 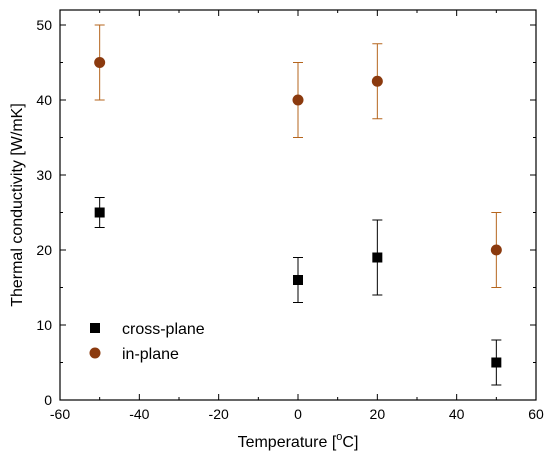 What do you see at coordinates (44, 100) in the screenshot?
I see `y-tick-label: 40` at bounding box center [44, 100].